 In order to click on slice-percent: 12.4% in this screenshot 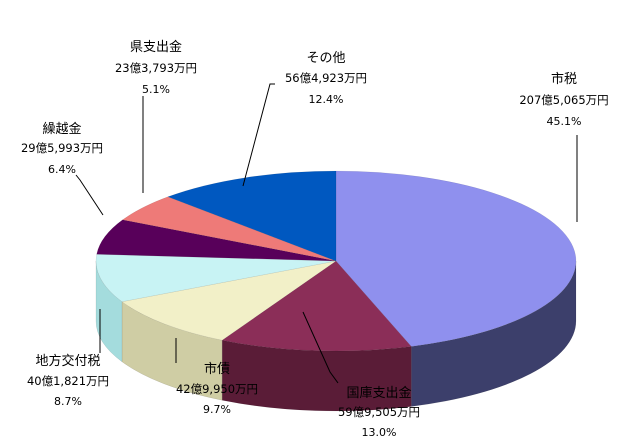, I will do `click(326, 99)`.